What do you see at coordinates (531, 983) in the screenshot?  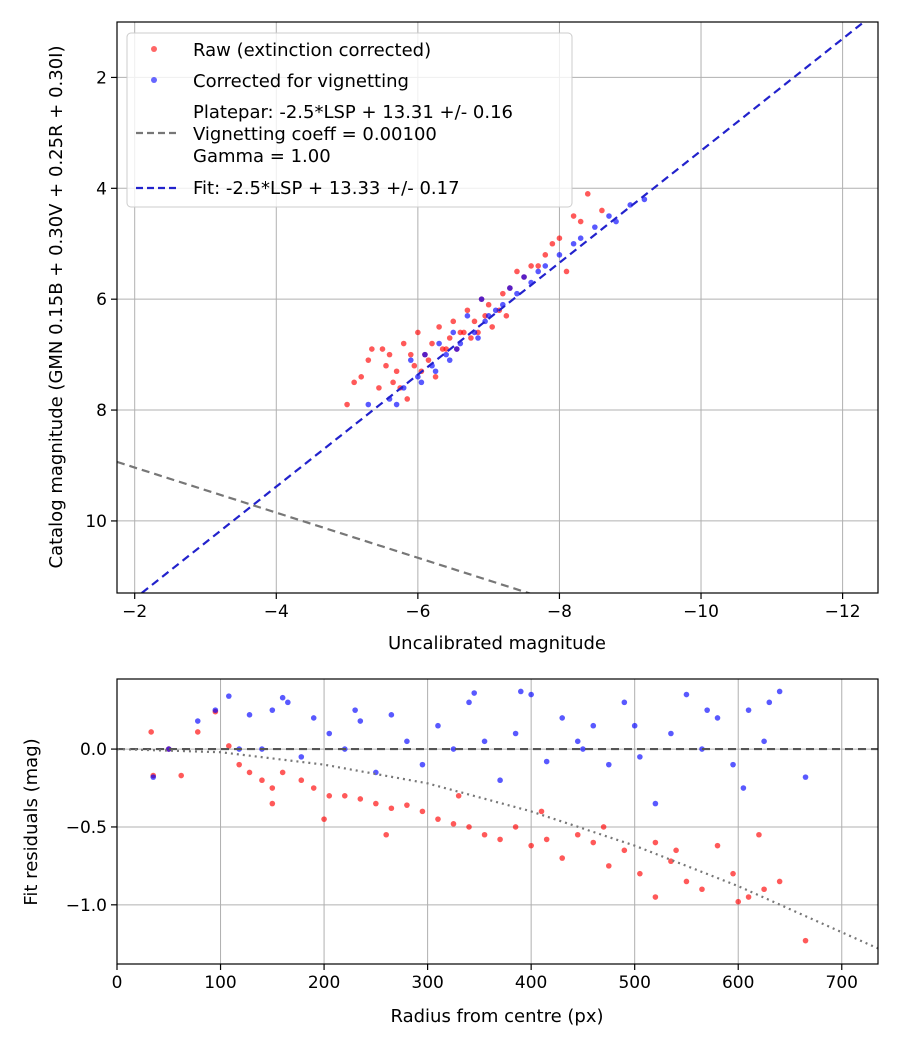 I see `bottom-x-tick-label: 400` at bounding box center [531, 983].